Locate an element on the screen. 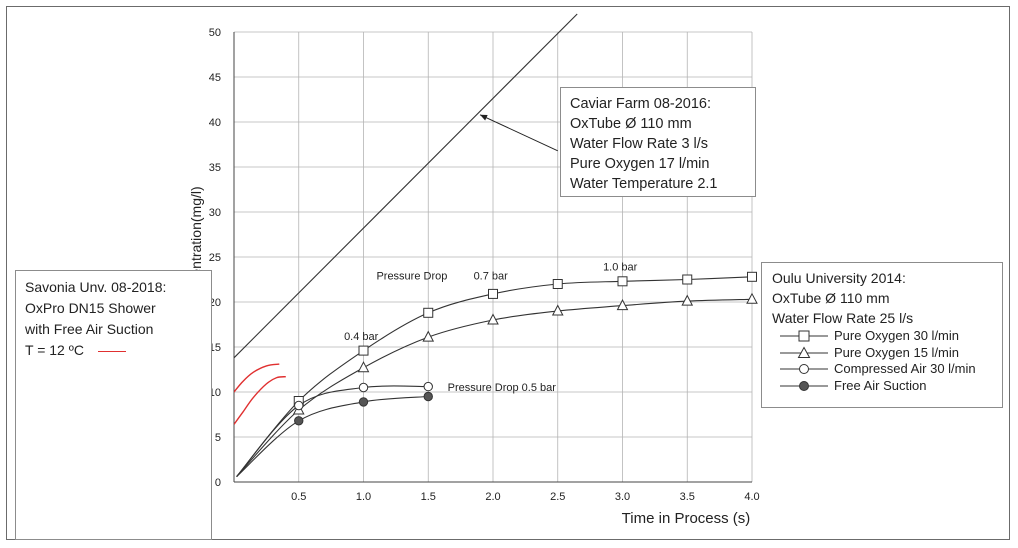 The height and width of the screenshot is (548, 1018). legend-label: Free Air Suction is located at coordinates (880, 385).